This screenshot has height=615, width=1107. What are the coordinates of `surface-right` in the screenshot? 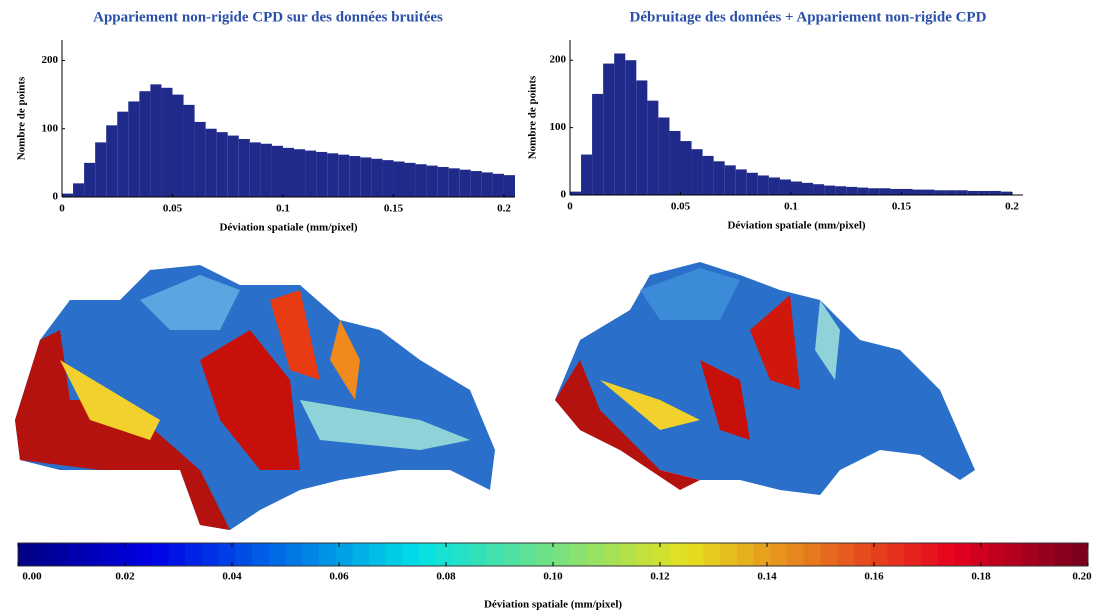 It's located at (765, 378).